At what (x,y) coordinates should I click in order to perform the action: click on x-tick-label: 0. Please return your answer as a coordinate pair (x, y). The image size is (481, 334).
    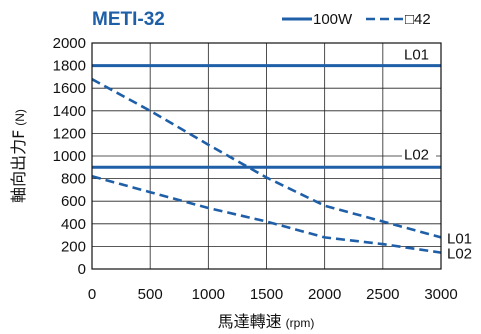
    Looking at the image, I should click on (92, 294).